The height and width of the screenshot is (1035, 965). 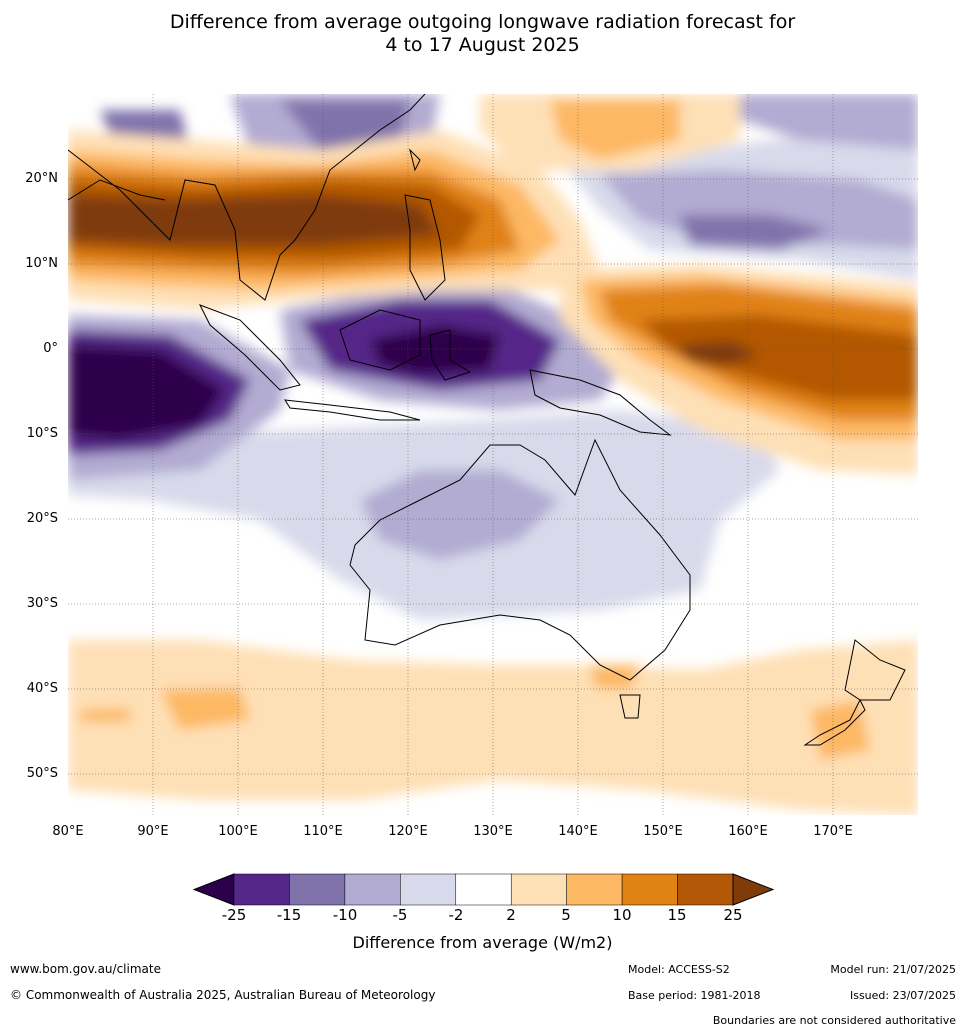 I want to click on coast-india, so click(x=117, y=190).